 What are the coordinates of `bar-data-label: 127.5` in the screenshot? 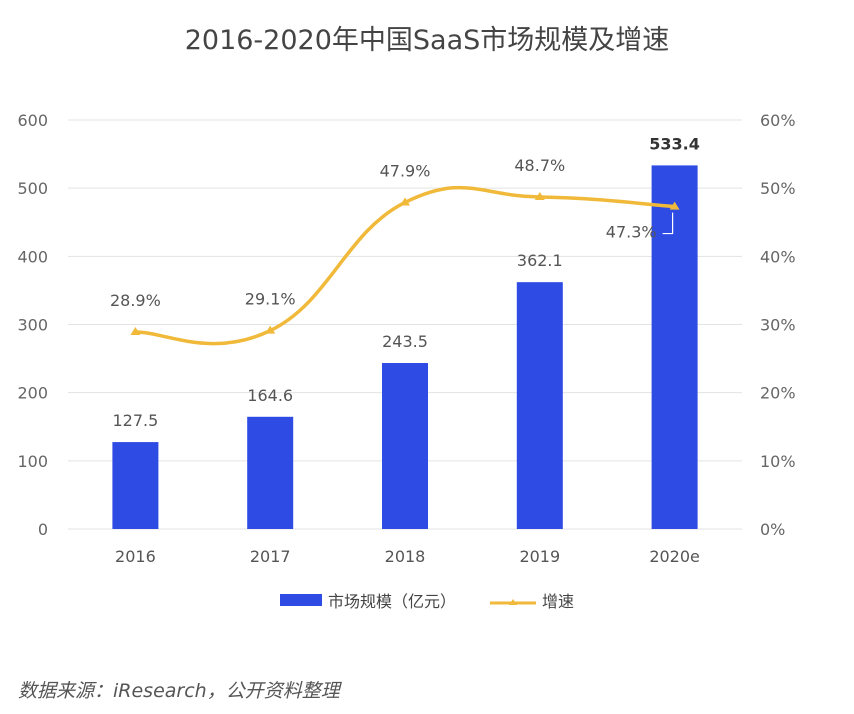 It's located at (135, 420).